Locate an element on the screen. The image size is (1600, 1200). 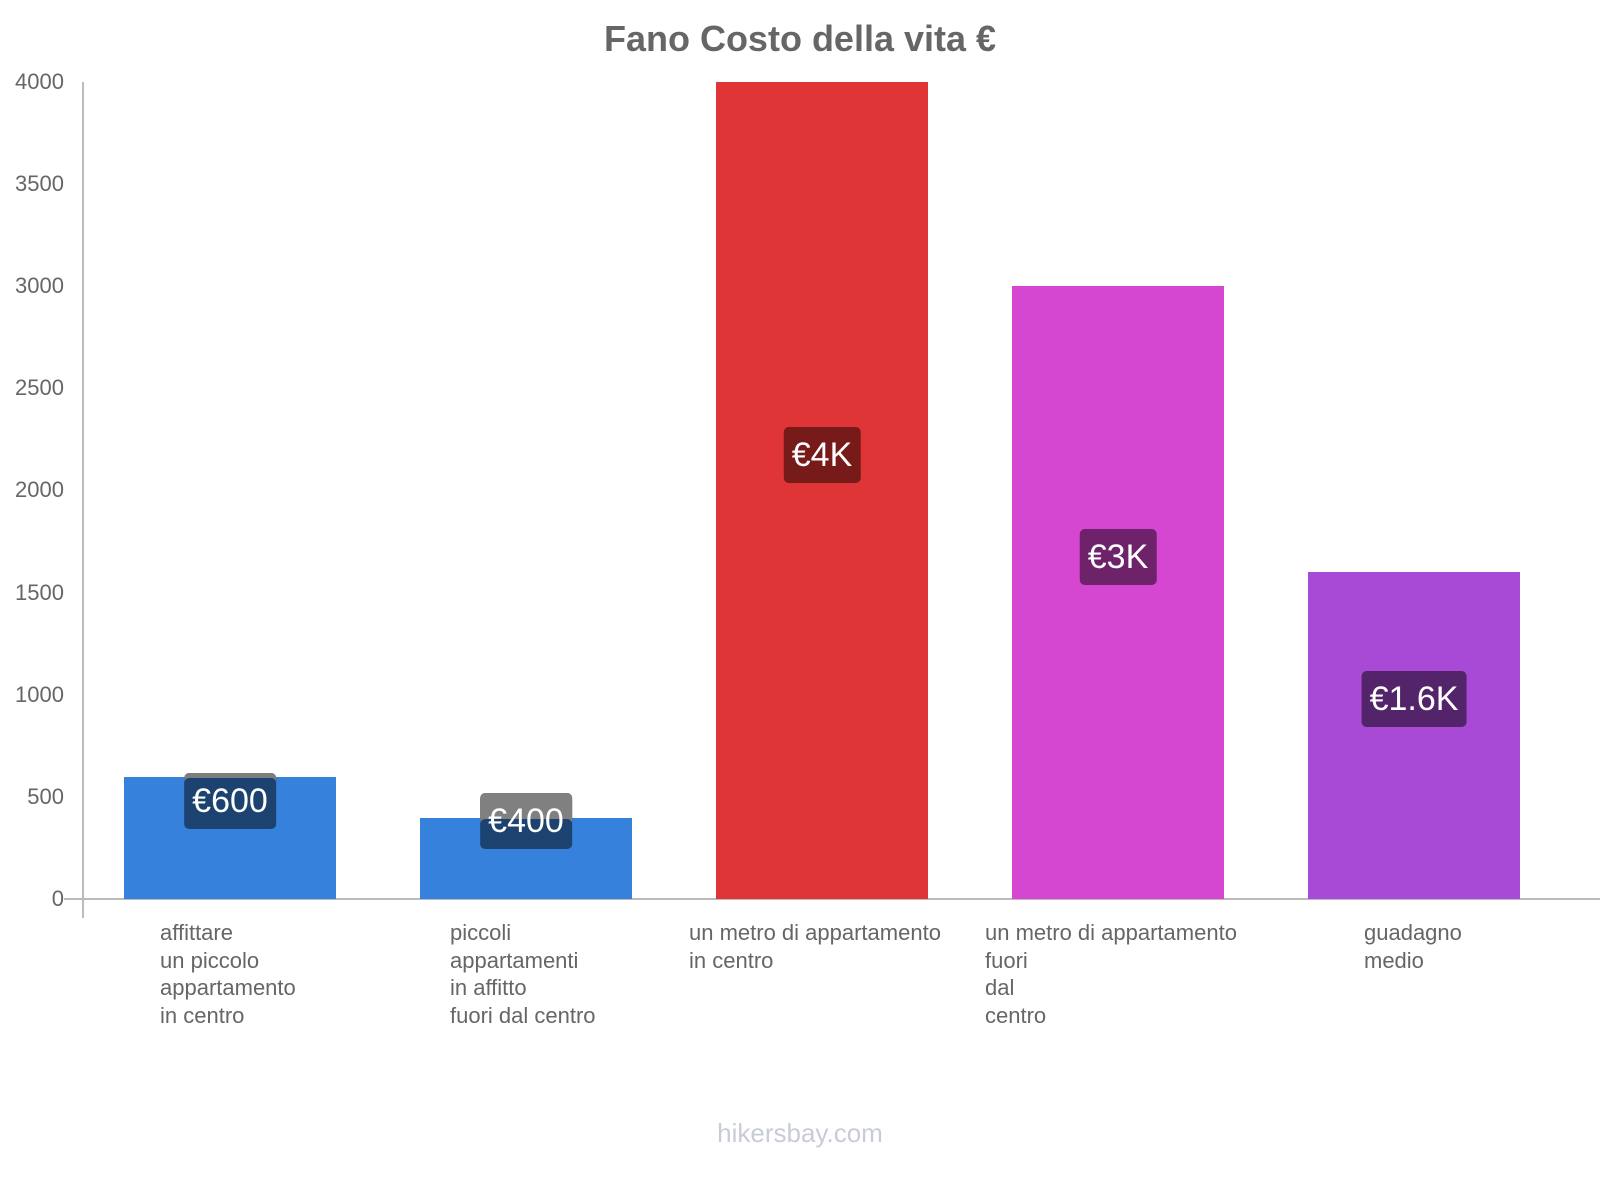
y-tick-label: 1000 is located at coordinates (39, 694).